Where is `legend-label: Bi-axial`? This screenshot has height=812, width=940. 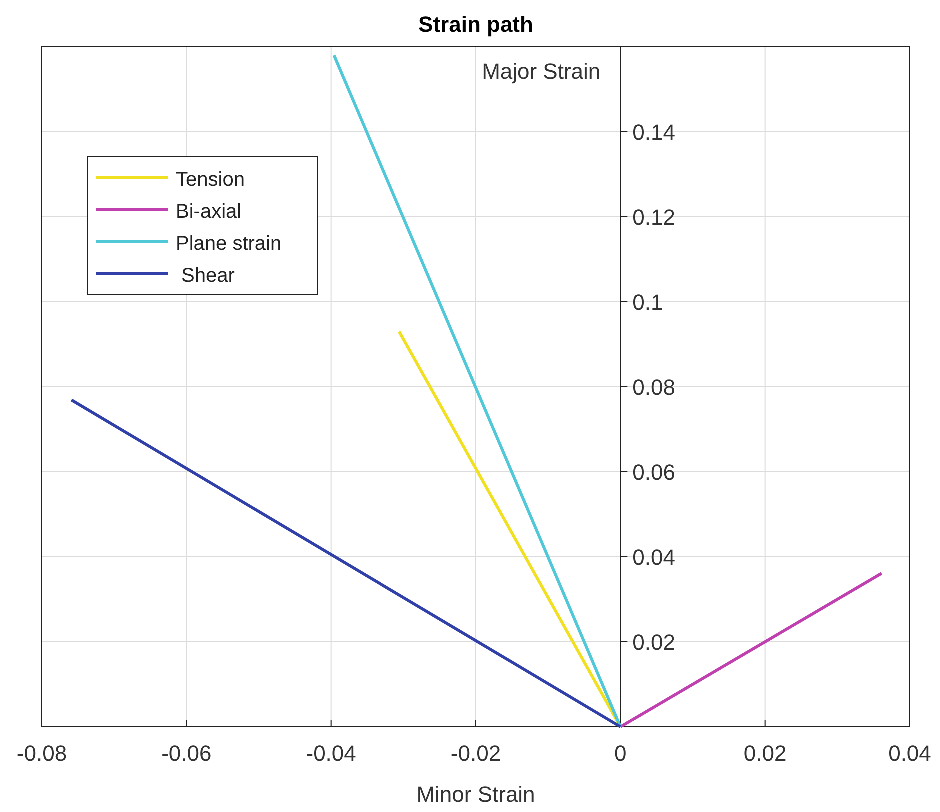
legend-label: Bi-axial is located at coordinates (209, 212).